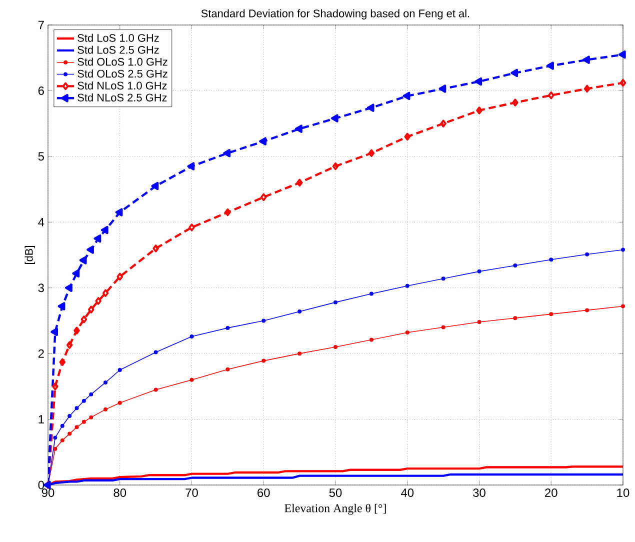 This screenshot has width=635, height=542. Describe the element at coordinates (335, 492) in the screenshot. I see `x-tick-label: 50` at that location.